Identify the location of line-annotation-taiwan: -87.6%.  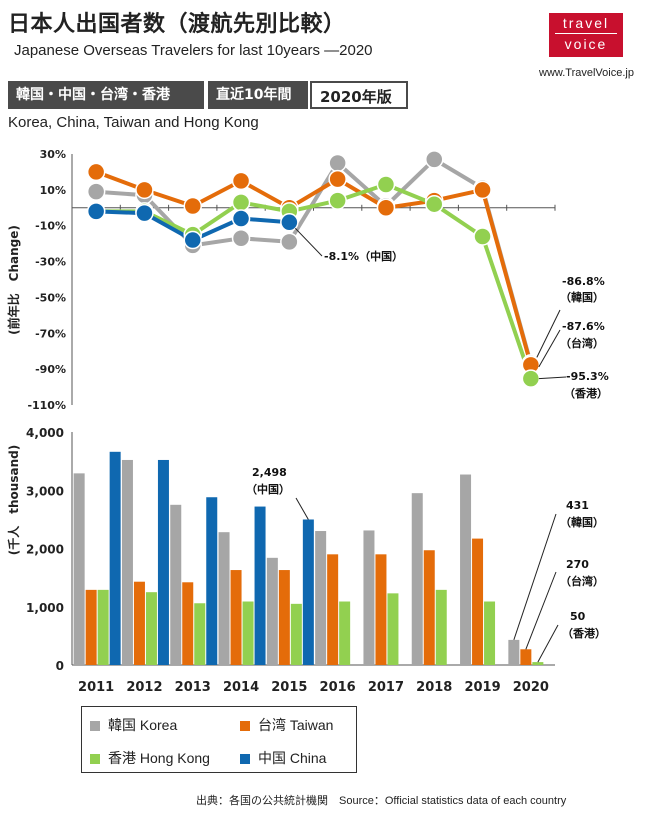
(583, 326).